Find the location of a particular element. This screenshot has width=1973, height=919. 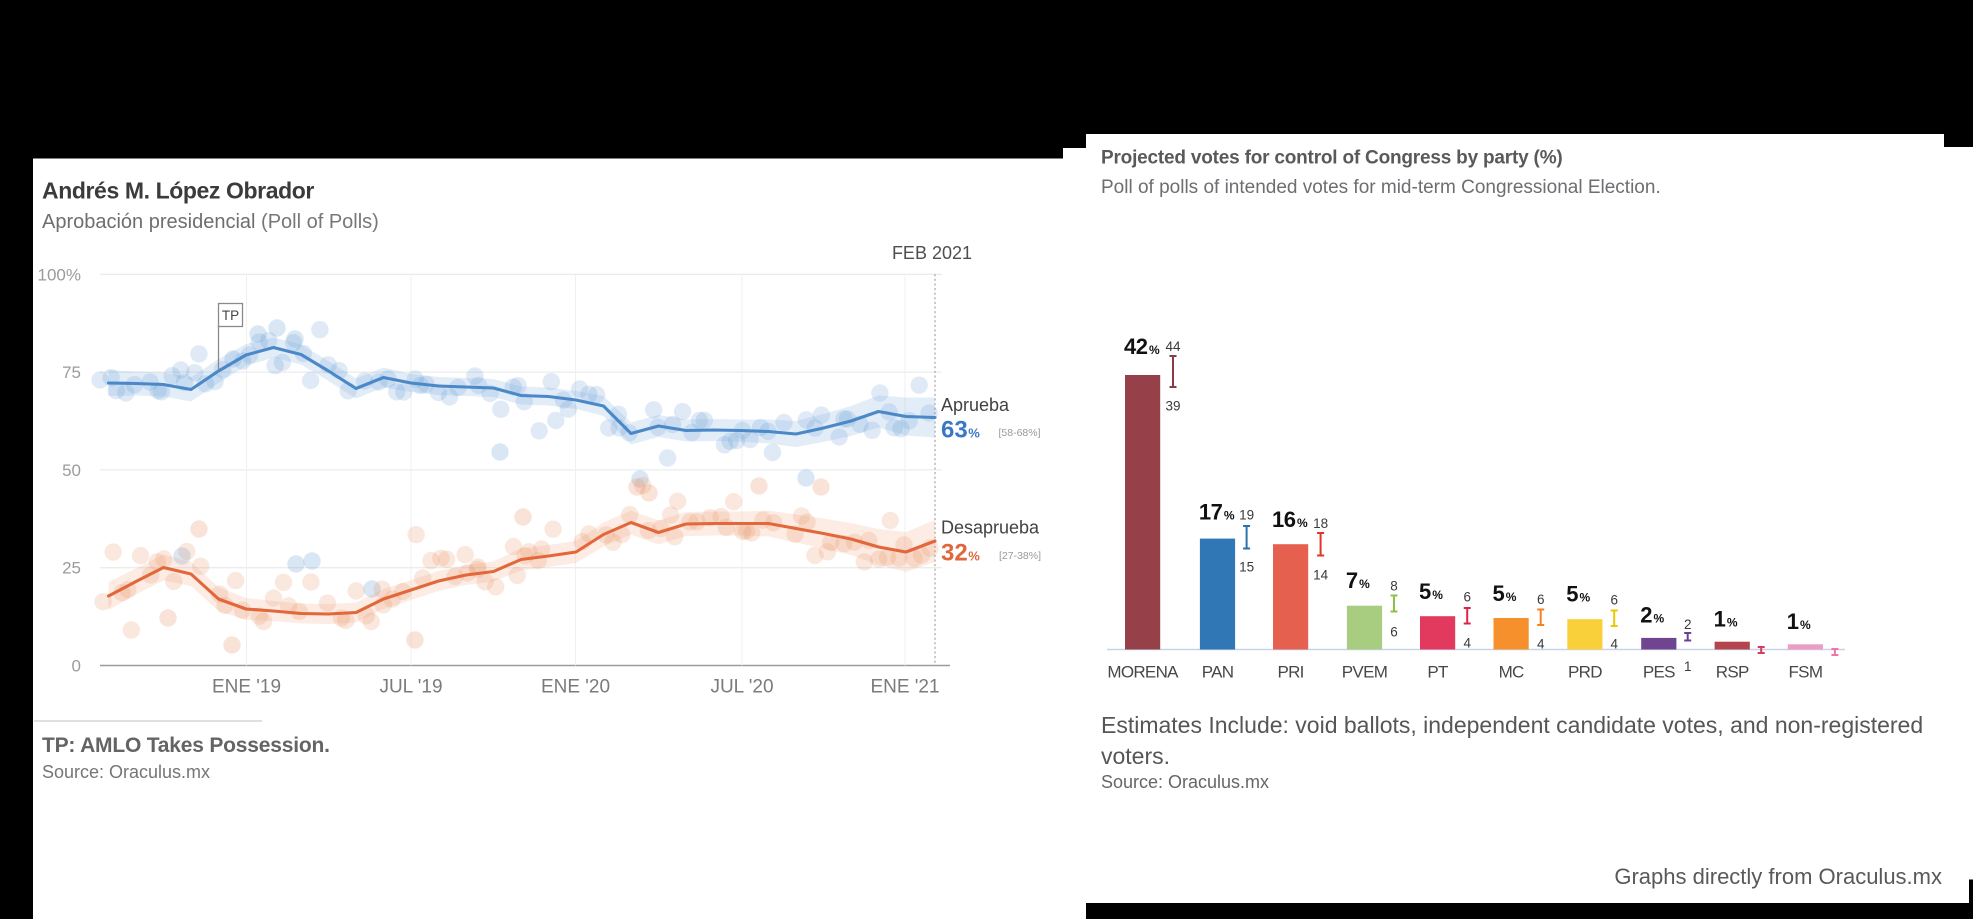

svg-text: 44 is located at coordinates (1173, 346).